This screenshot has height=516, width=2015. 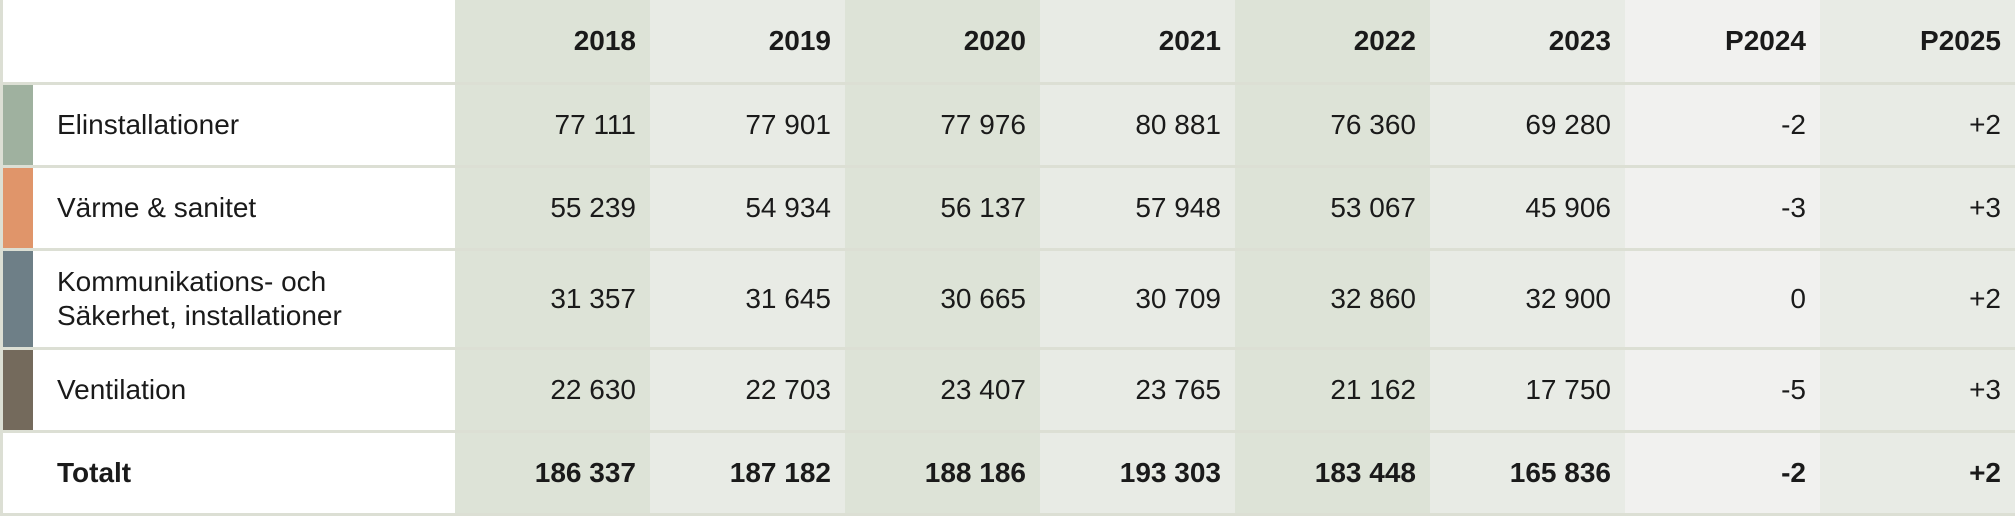 What do you see at coordinates (747, 391) in the screenshot?
I see `table-cell: 22 703` at bounding box center [747, 391].